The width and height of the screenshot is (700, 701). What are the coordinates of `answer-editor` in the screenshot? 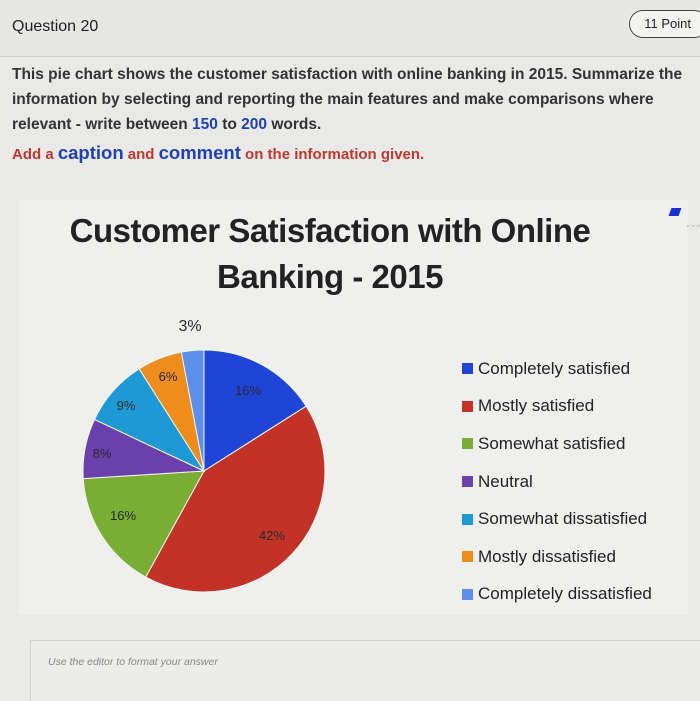 It's located at (365, 670).